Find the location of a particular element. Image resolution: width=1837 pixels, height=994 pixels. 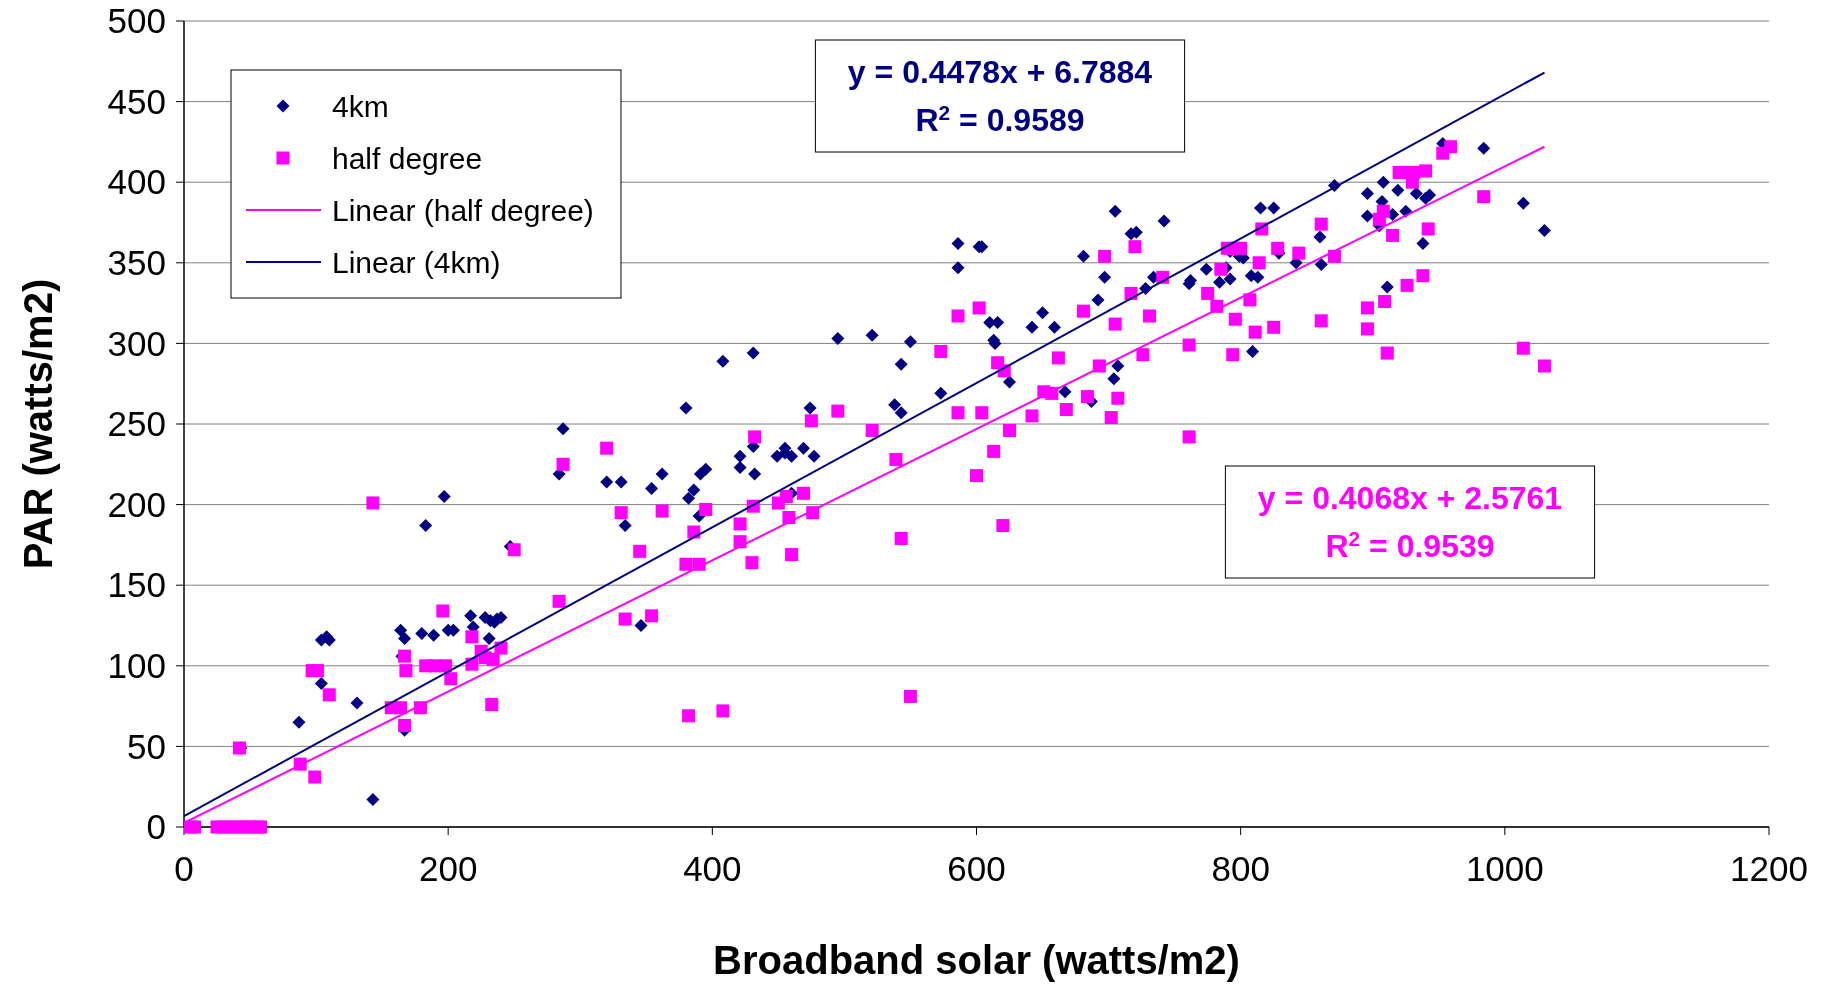

y-tick-label: 200 is located at coordinates (136, 504).